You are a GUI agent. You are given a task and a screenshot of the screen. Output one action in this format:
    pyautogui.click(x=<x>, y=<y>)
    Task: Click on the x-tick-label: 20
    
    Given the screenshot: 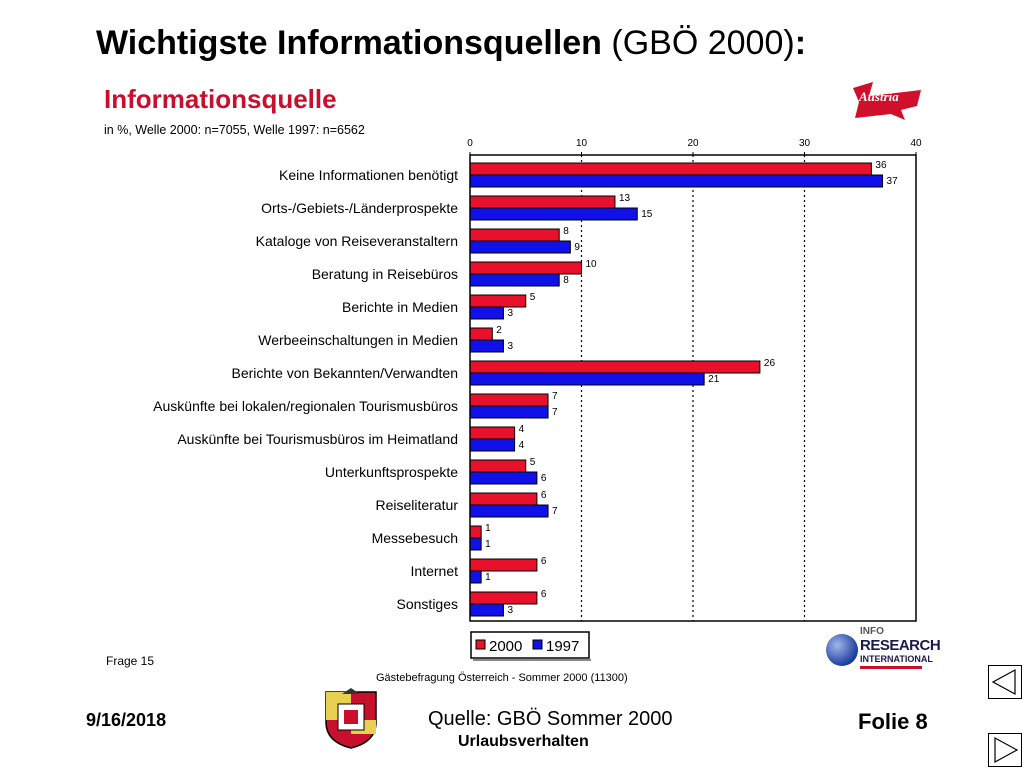 What is the action you would take?
    pyautogui.click(x=693, y=143)
    